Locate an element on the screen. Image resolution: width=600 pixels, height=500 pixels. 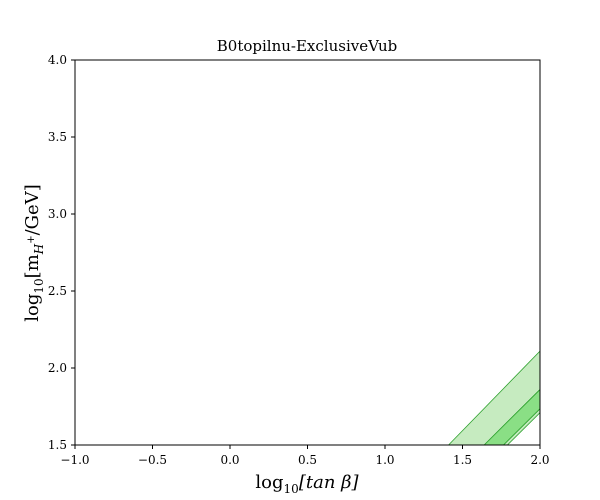
x-axis-ticks: −1.0 −0.5 0.0 0.5 1.0 1.5 2.0 is located at coordinates (305, 456).